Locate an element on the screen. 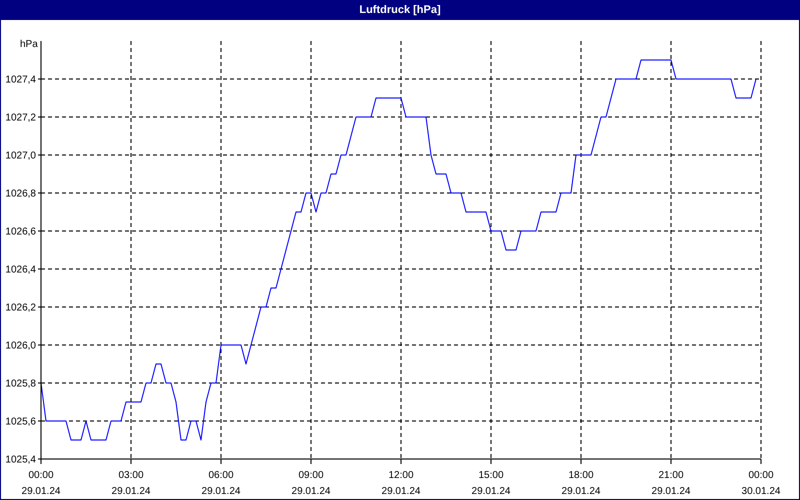 Image resolution: width=800 pixels, height=500 pixels. y-tick-label: 1027,0 is located at coordinates (20, 156).